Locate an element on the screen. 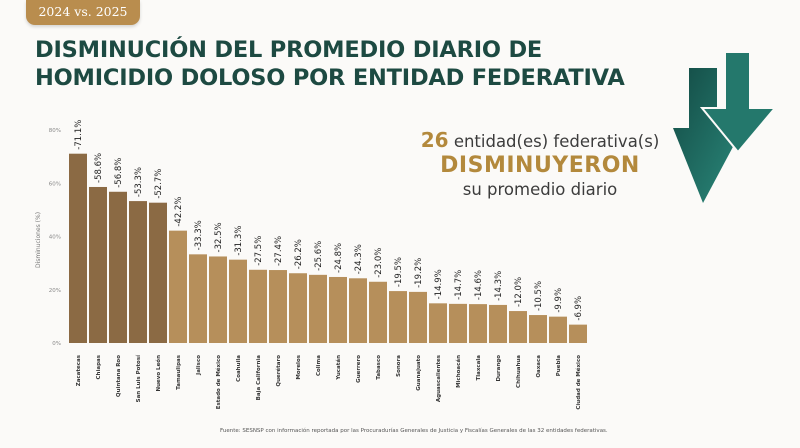 This screenshot has width=800, height=448. data-label: -25.6% is located at coordinates (319, 256).